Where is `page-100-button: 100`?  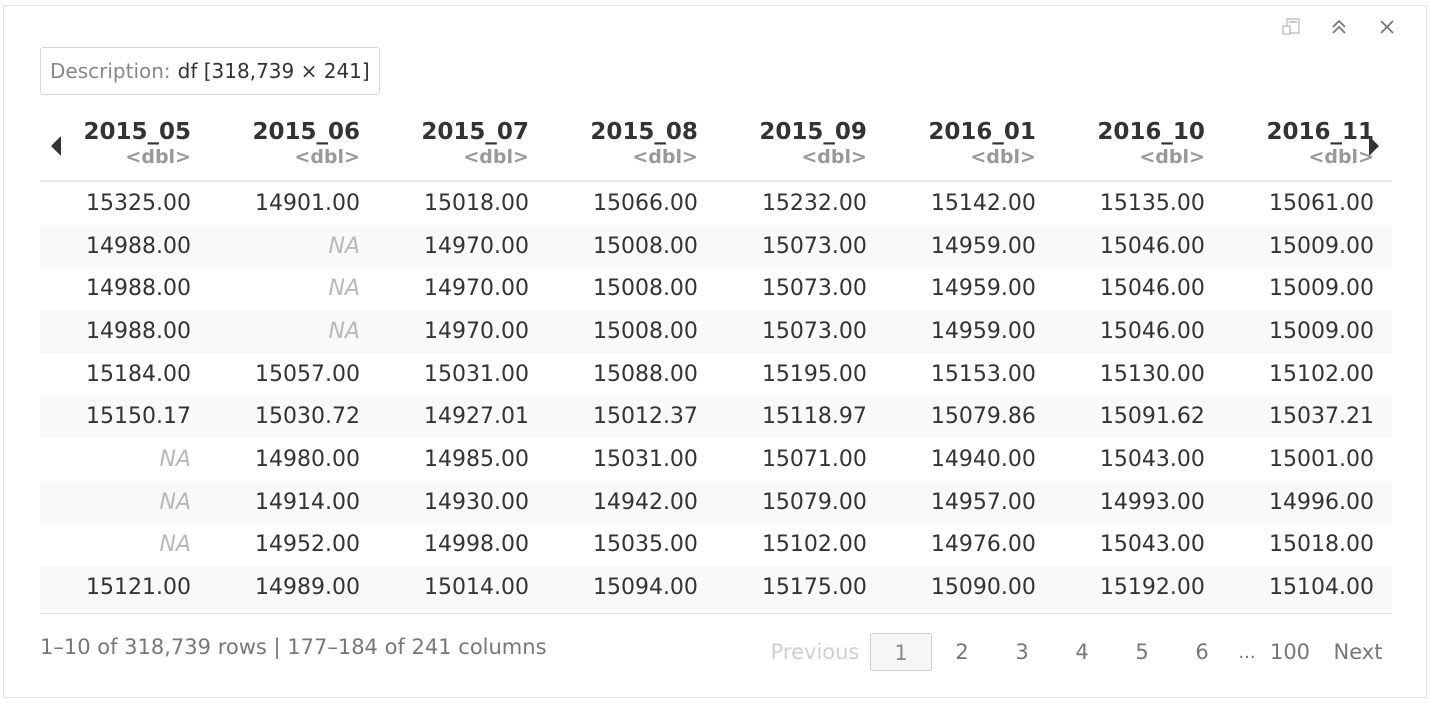
page-100-button: 100 is located at coordinates (1290, 652).